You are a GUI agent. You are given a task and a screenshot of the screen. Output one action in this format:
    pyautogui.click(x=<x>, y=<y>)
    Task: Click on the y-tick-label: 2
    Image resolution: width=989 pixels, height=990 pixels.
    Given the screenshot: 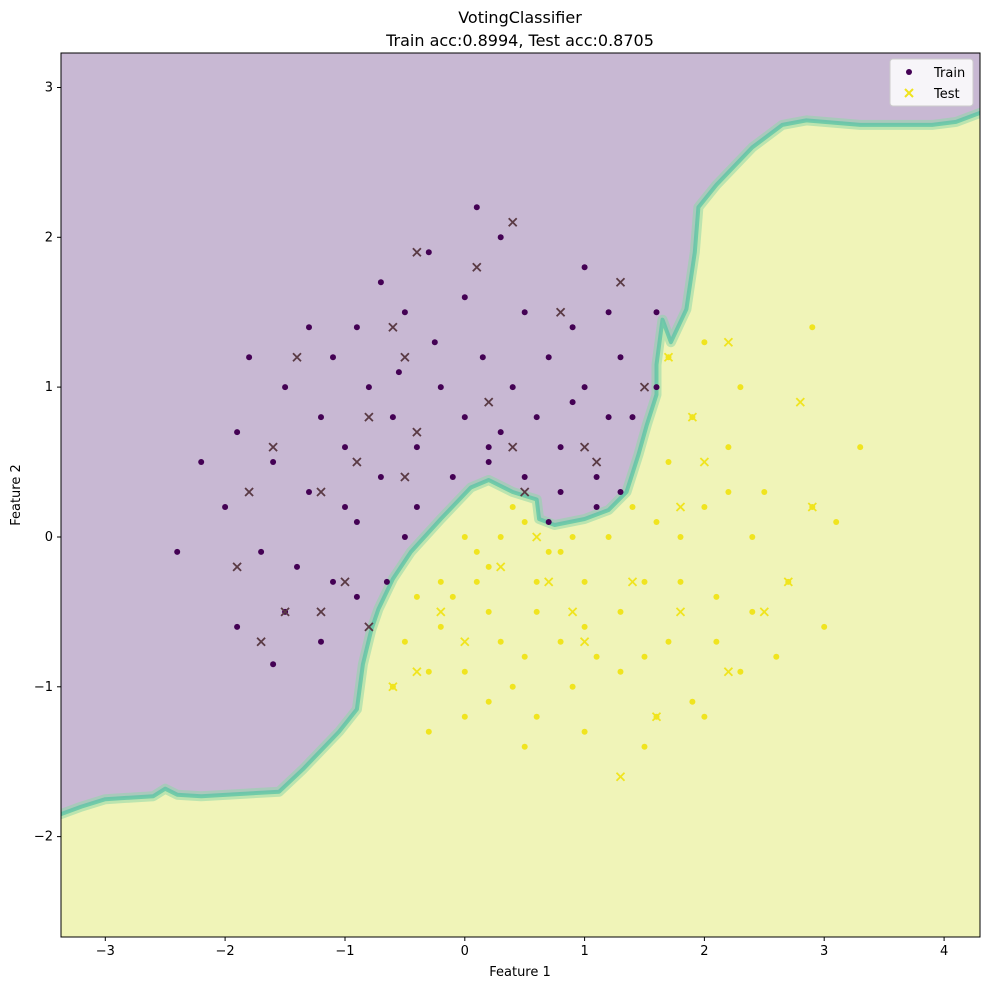 What is the action you would take?
    pyautogui.click(x=49, y=237)
    